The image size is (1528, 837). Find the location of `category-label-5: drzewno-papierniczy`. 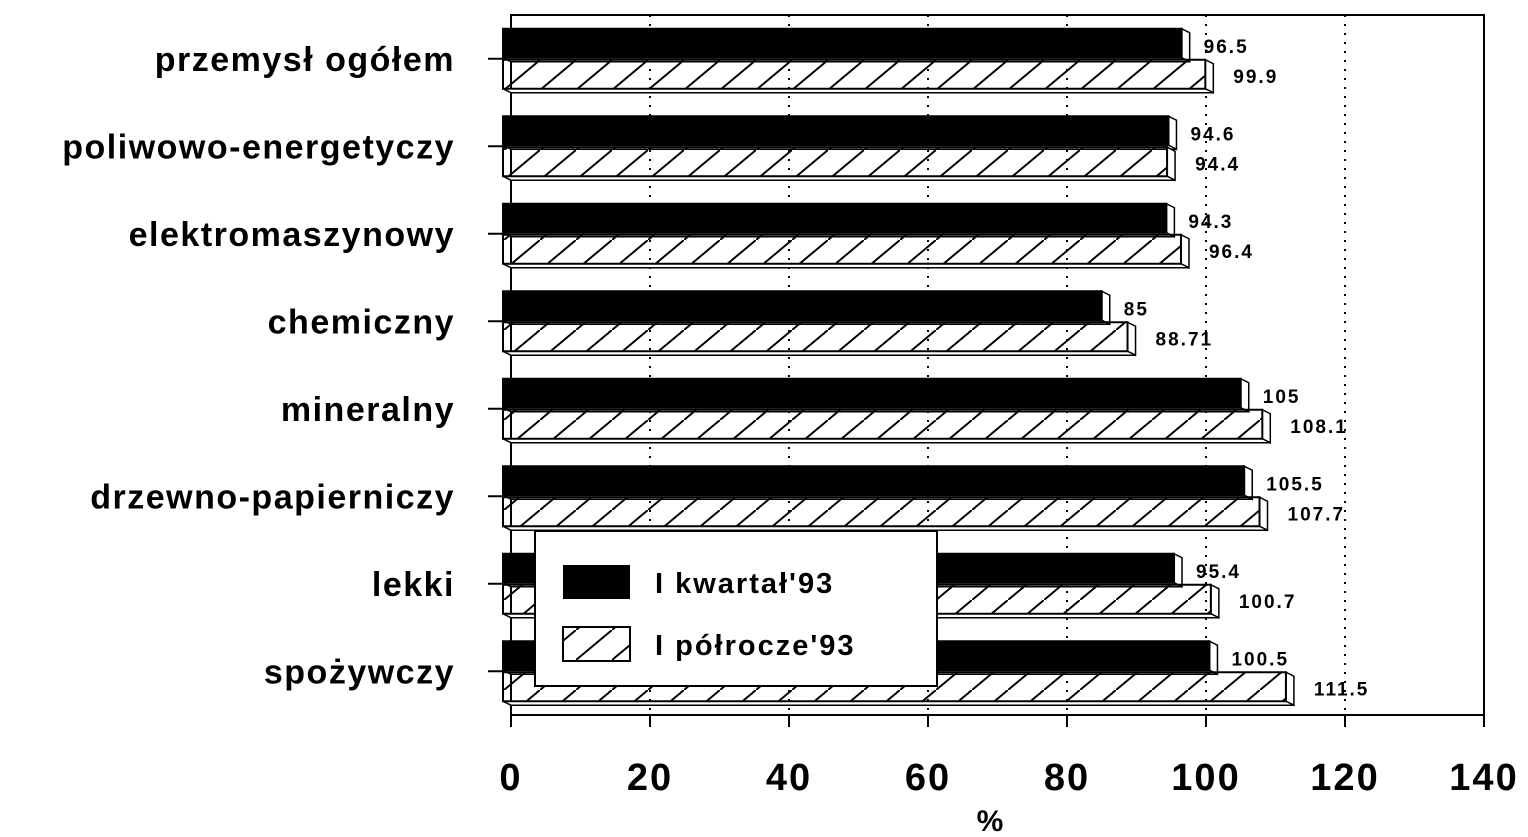

category-label-5: drzewno-papierniczy is located at coordinates (272, 497).